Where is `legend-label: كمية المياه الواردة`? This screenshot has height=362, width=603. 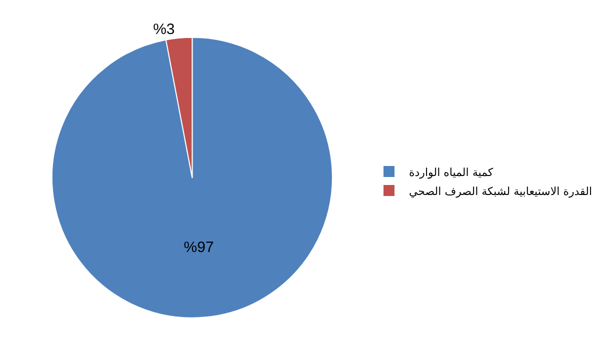 legend-label: كمية المياه الواردة is located at coordinates (451, 172).